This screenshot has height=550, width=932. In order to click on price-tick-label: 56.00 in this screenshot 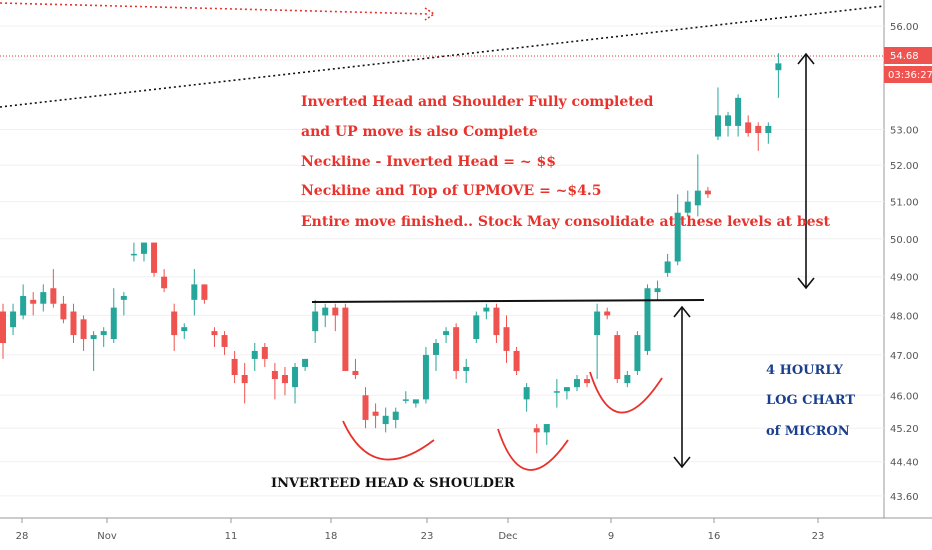, I will do `click(904, 27)`.